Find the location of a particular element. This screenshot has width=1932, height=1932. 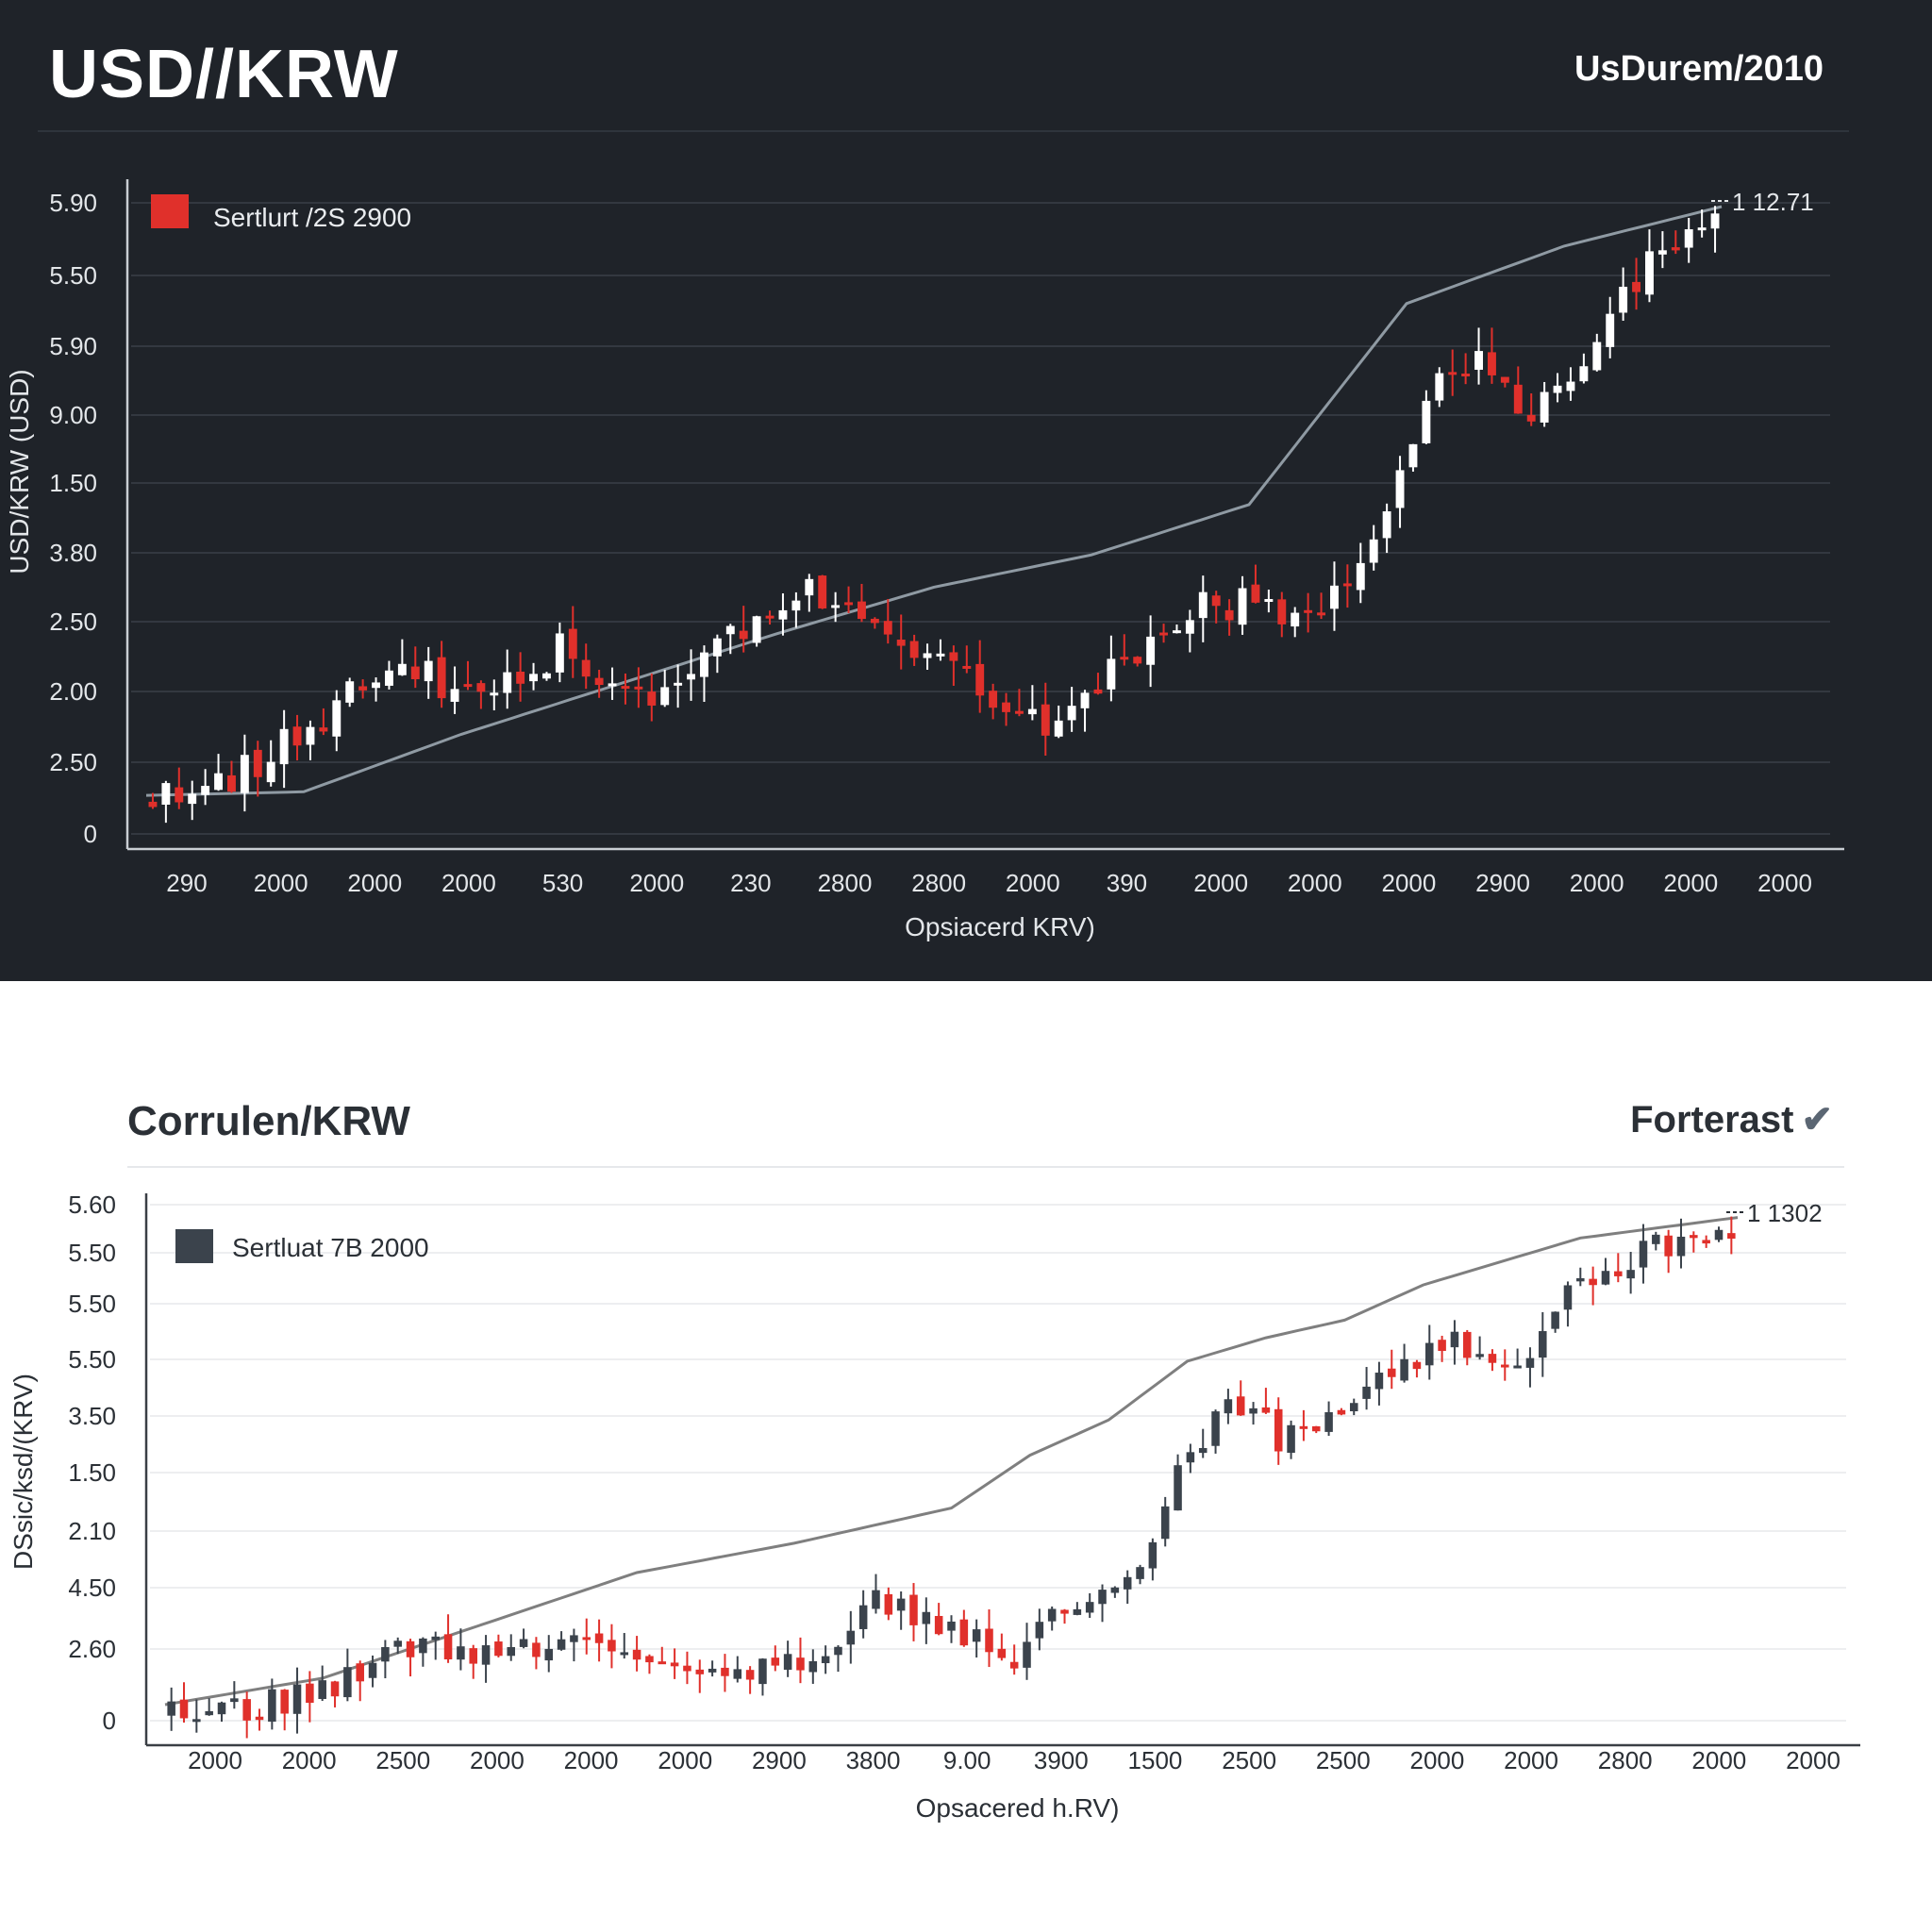

y-tick-label: 1.50 is located at coordinates (92, 1473).